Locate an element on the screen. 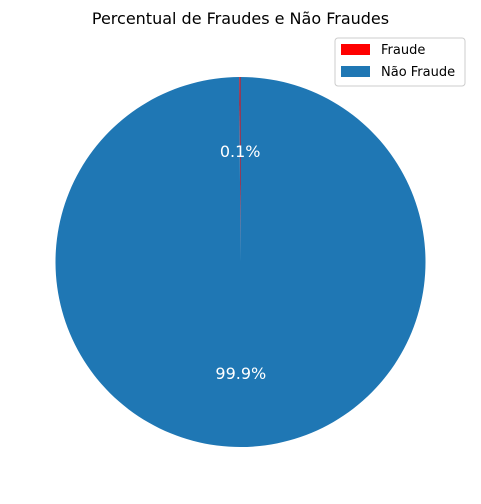 This screenshot has width=481, height=504. chart-title: Percentual de Fraudes e Não Fraudes is located at coordinates (240, 18).